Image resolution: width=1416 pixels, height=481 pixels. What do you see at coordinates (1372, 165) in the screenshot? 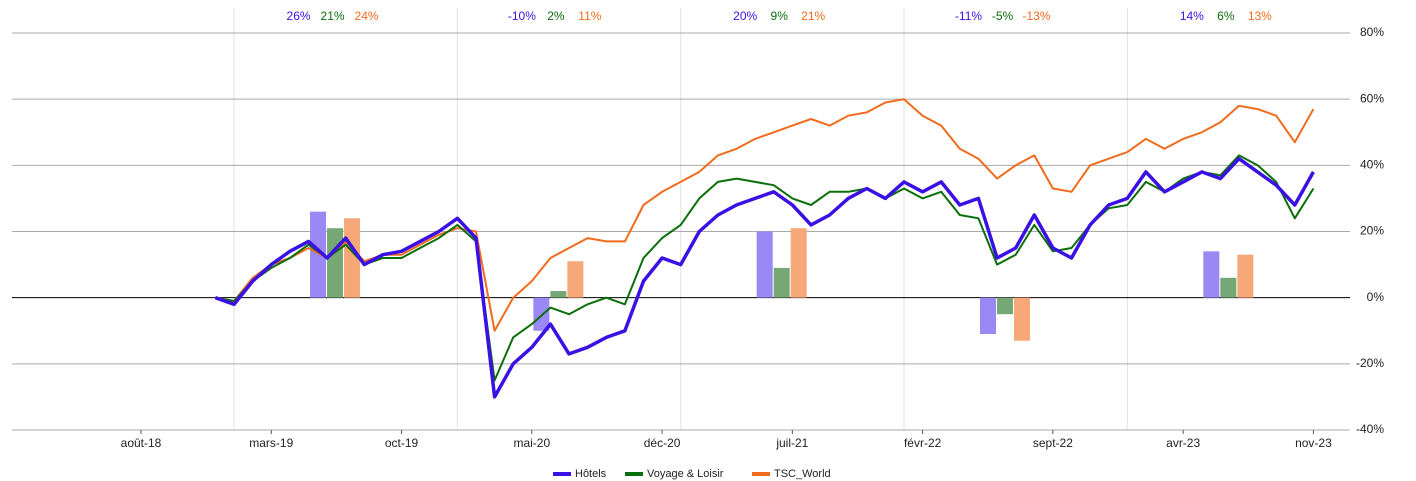
I see `y-tick-label: 40%` at bounding box center [1372, 165].